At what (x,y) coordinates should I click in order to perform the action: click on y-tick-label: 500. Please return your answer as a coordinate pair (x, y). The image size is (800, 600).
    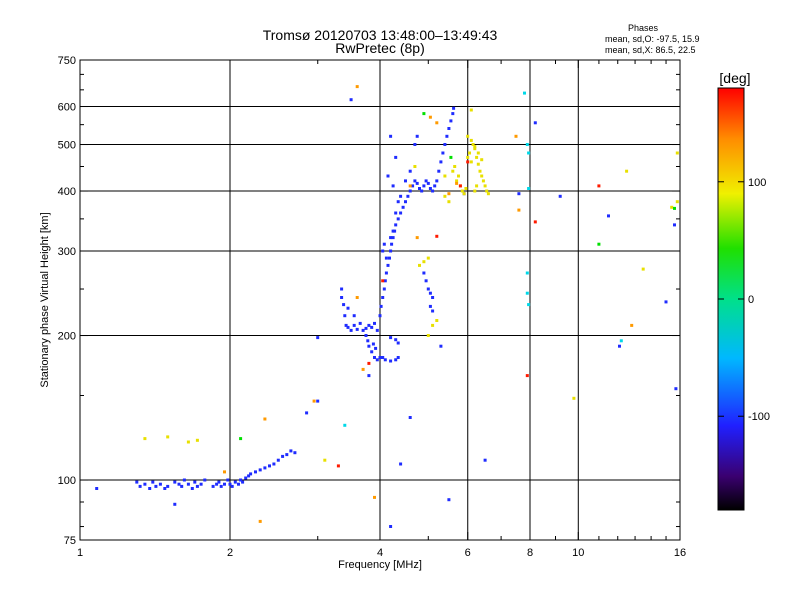
    Looking at the image, I should click on (67, 146).